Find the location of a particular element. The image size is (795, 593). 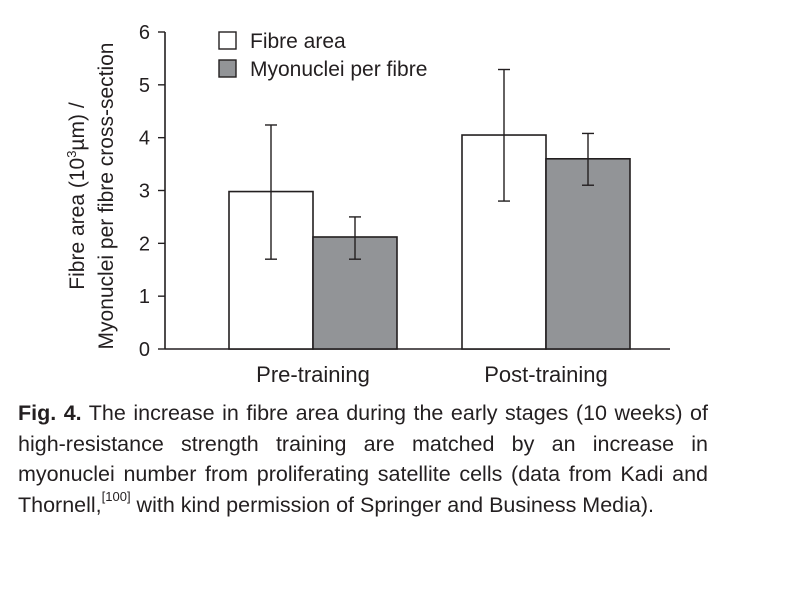

y-tick-label: 0 is located at coordinates (144, 350).